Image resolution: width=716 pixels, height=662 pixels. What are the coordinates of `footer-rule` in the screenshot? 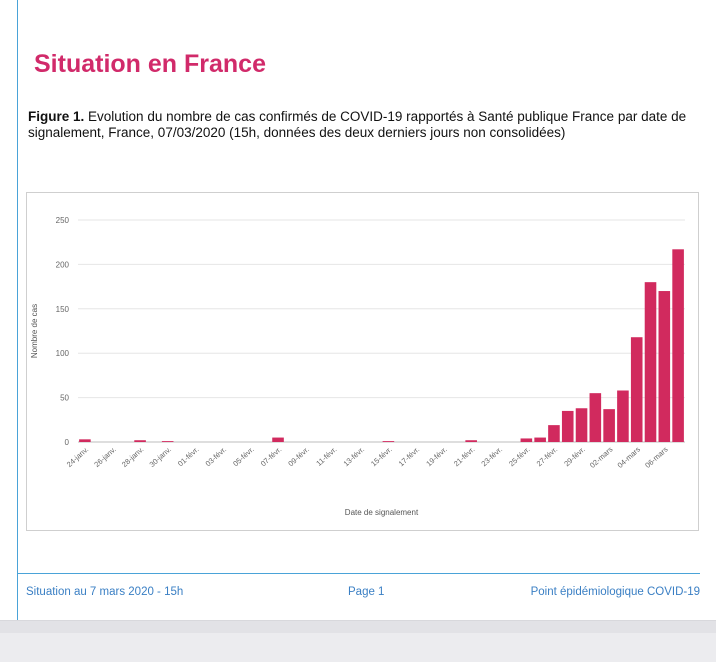 It's located at (358, 573).